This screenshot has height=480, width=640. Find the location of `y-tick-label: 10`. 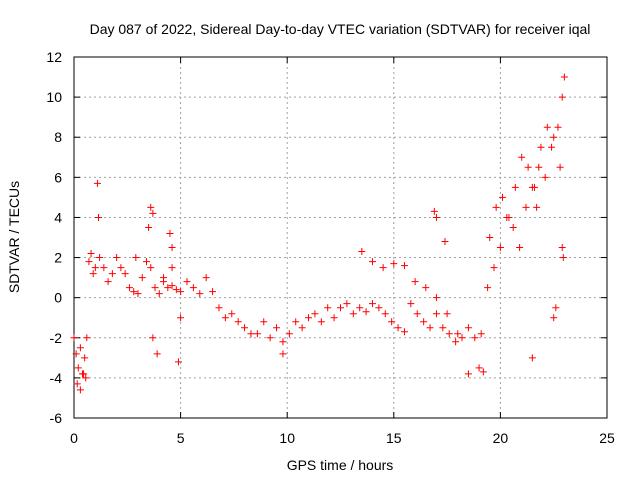

y-tick-label: 10 is located at coordinates (54, 97).